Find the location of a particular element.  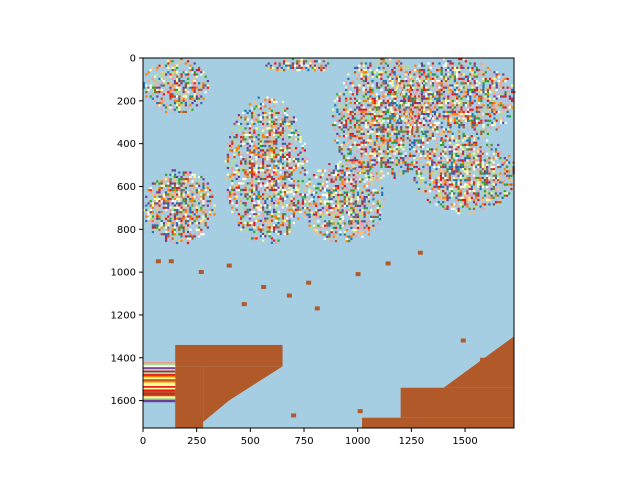

y-tick-label: 800 is located at coordinates (126, 230).